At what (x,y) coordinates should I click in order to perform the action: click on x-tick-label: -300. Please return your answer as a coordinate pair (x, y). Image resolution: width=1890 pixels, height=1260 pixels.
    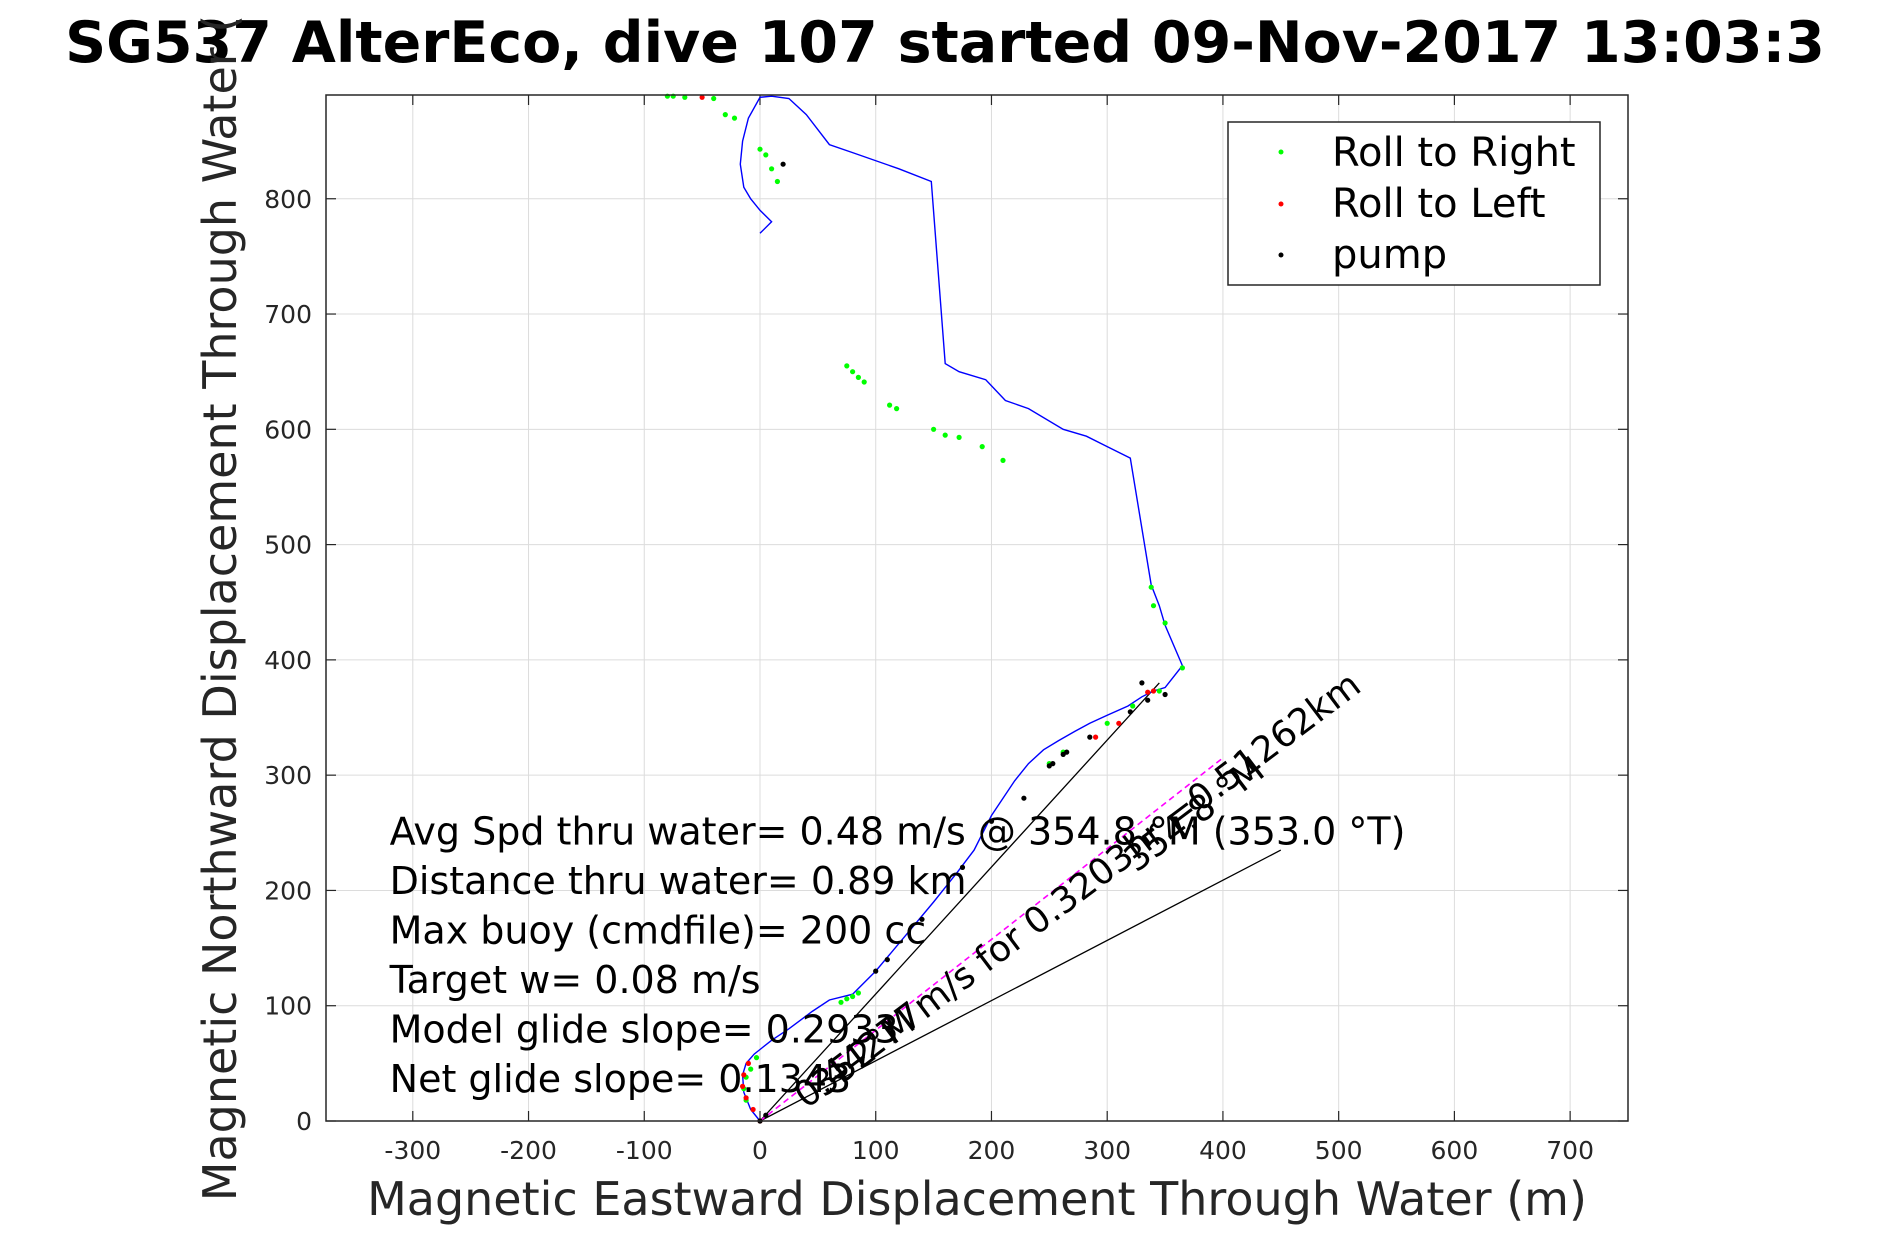
    Looking at the image, I should click on (412, 1150).